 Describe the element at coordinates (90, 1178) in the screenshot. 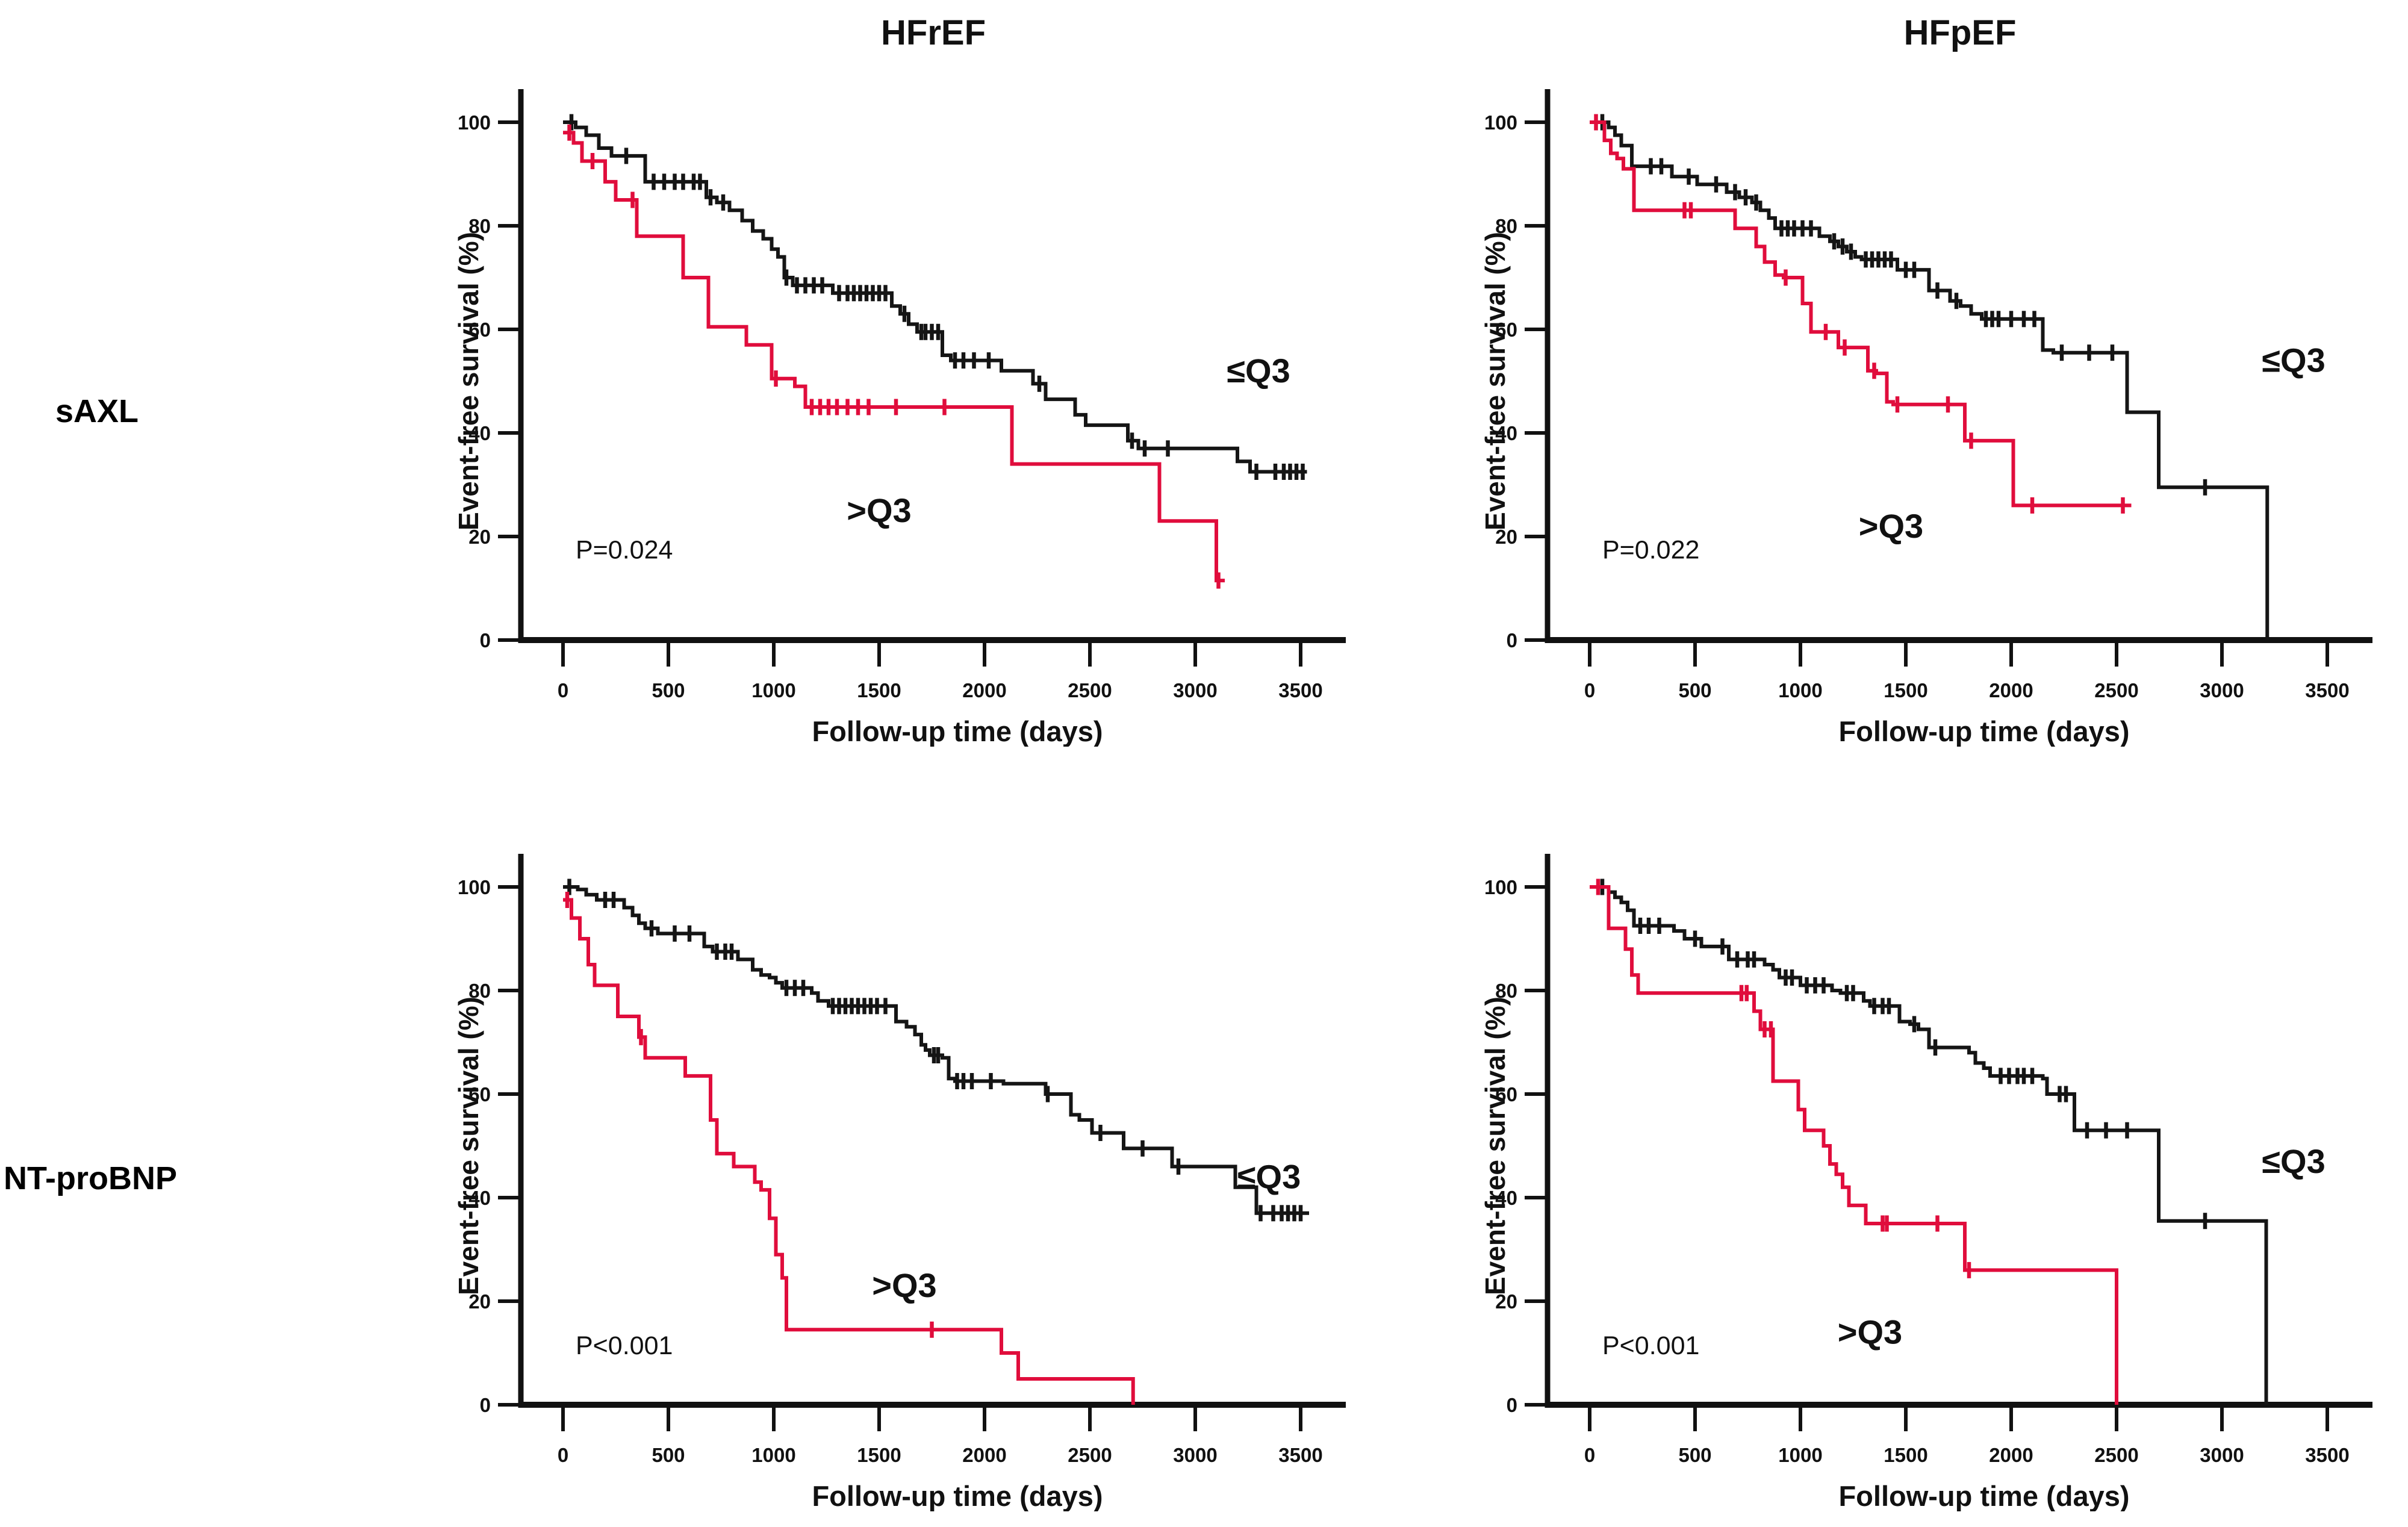

I see `row-label-ntprobnp: NT-proBNP` at that location.